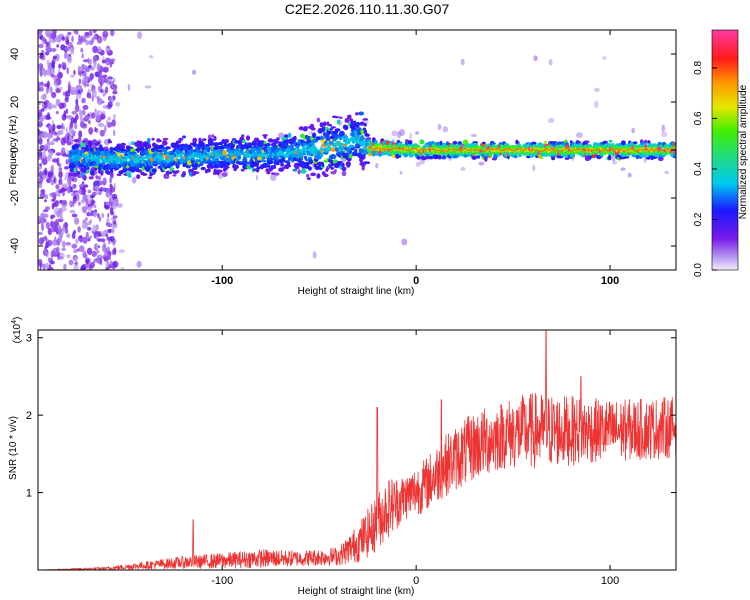  I want to click on snr-scale-label: (x104), so click(17, 330).